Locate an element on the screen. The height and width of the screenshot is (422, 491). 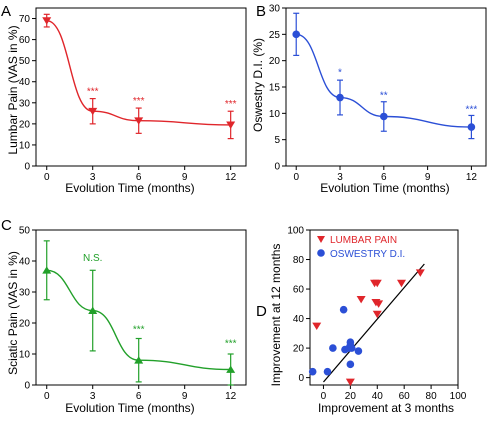
panel-b-xtick-label: 3 is located at coordinates (340, 177).